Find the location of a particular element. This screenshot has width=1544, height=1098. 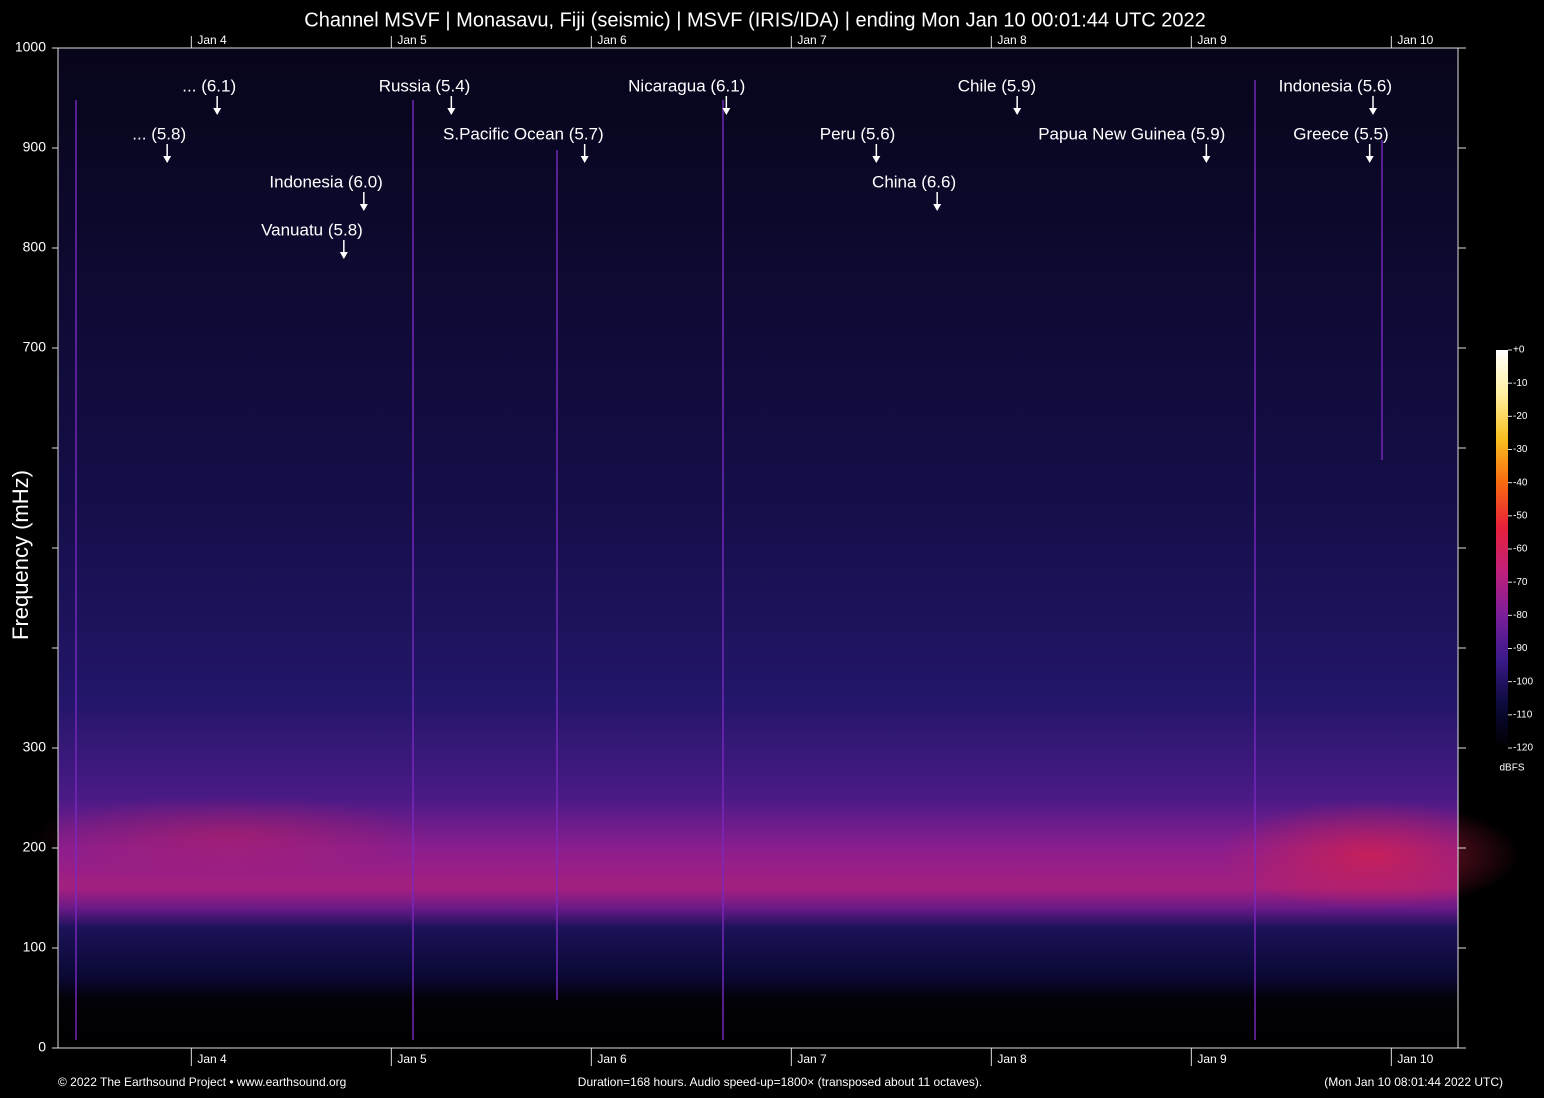

x-tick-label: Jan 9 is located at coordinates (1212, 1059).